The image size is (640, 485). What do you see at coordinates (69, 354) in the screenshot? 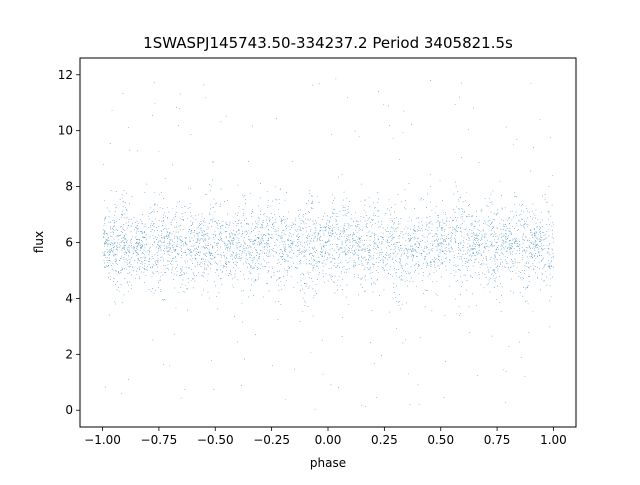
I see `y-tick-label: 2` at bounding box center [69, 354].